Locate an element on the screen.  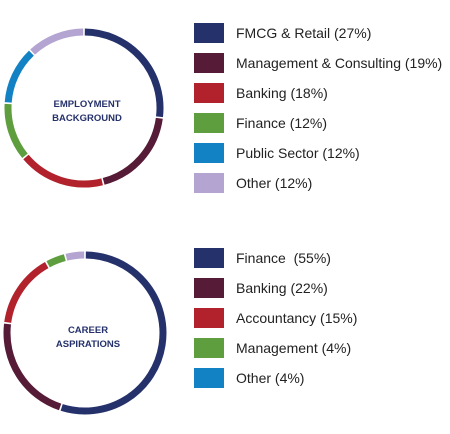
donut-segment-accountancy is located at coordinates (26, 292).